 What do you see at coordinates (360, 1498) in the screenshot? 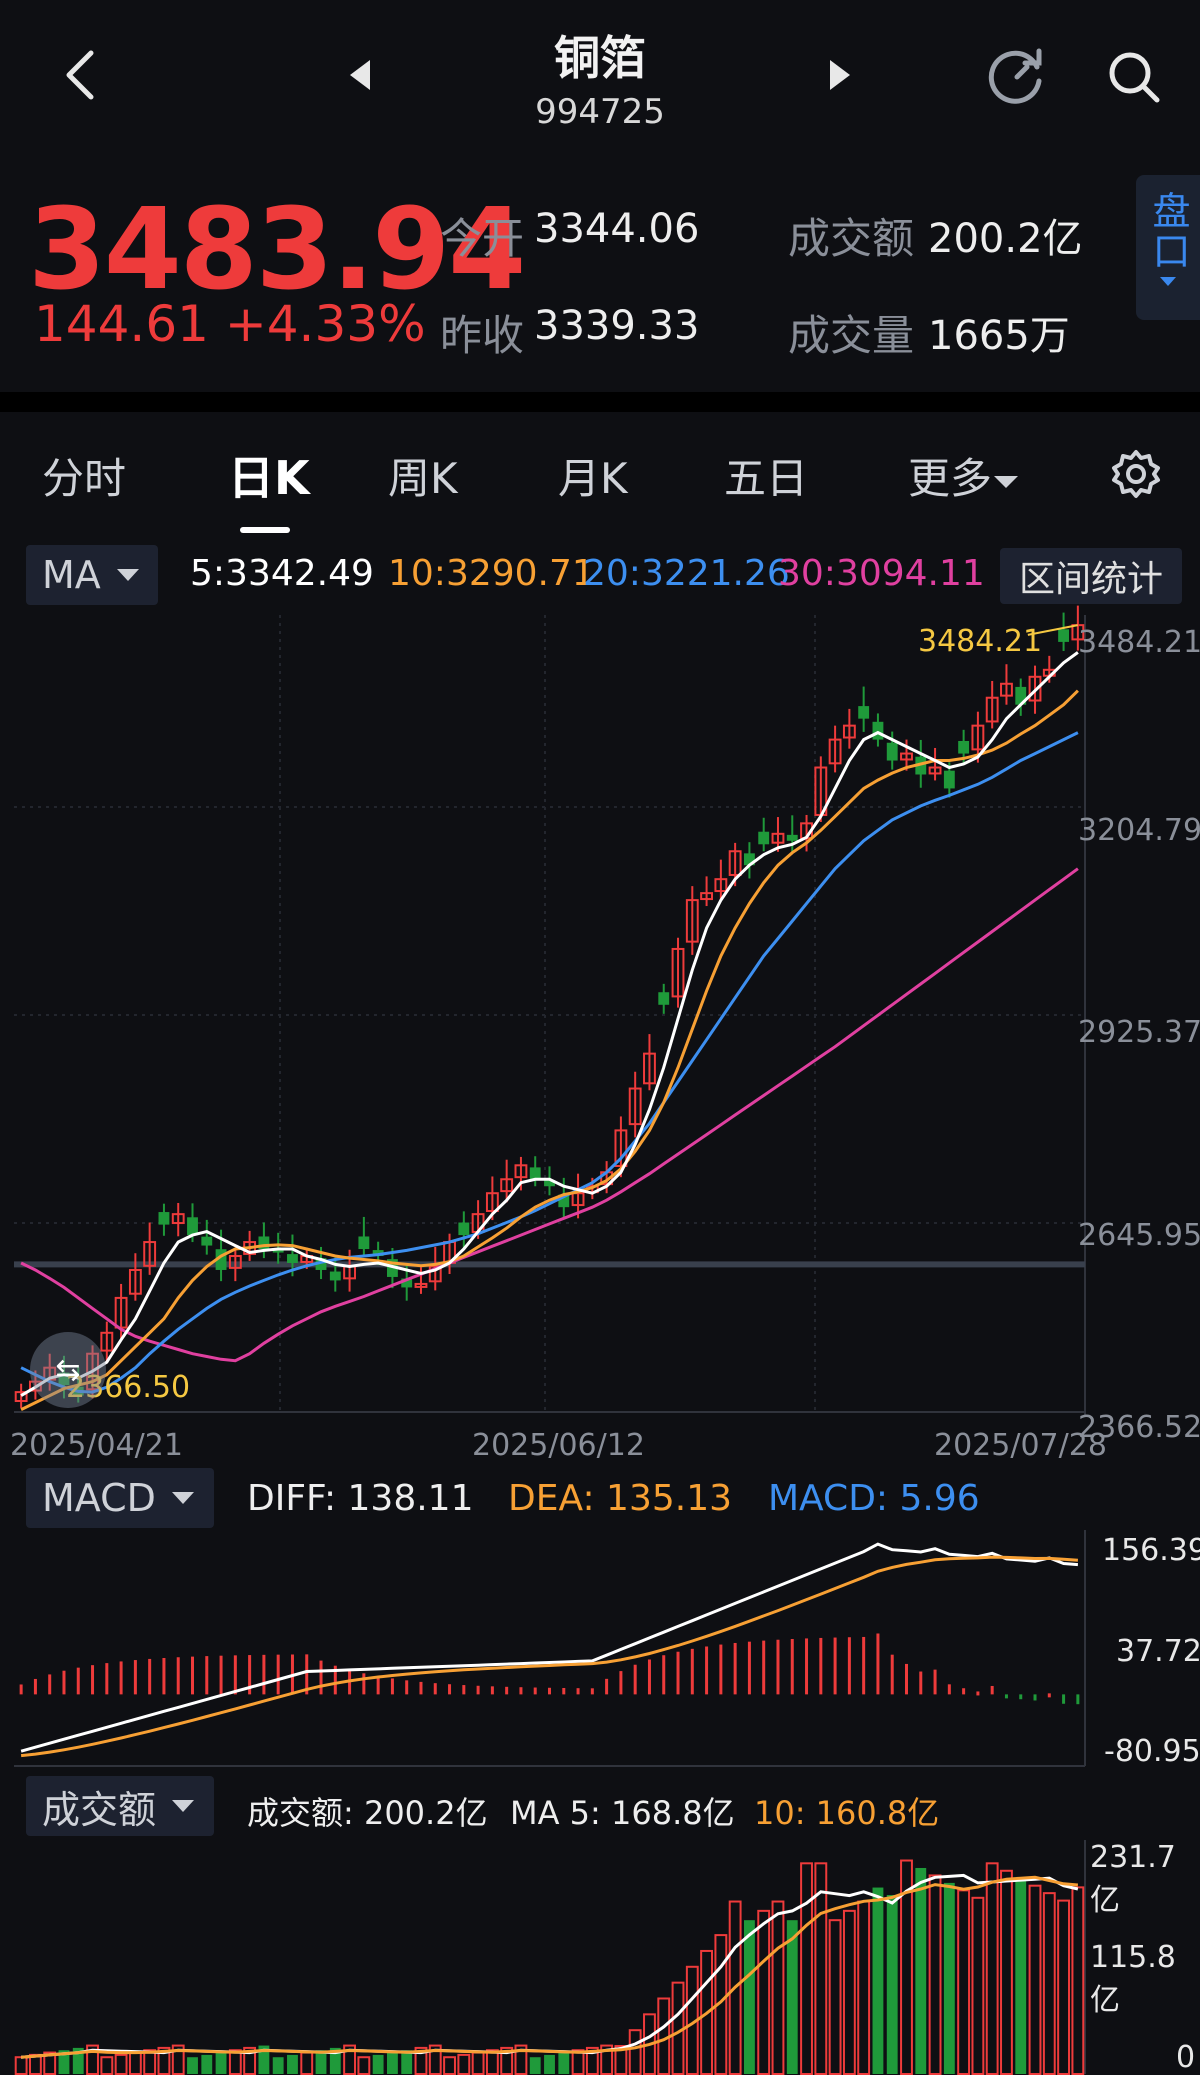
I see `diff-value: DIFF: 138.11` at bounding box center [360, 1498].